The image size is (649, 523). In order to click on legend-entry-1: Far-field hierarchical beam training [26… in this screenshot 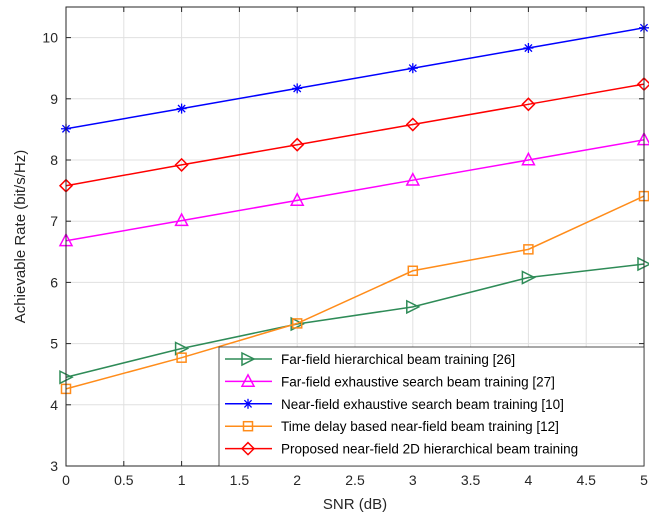, I will do `click(398, 359)`.